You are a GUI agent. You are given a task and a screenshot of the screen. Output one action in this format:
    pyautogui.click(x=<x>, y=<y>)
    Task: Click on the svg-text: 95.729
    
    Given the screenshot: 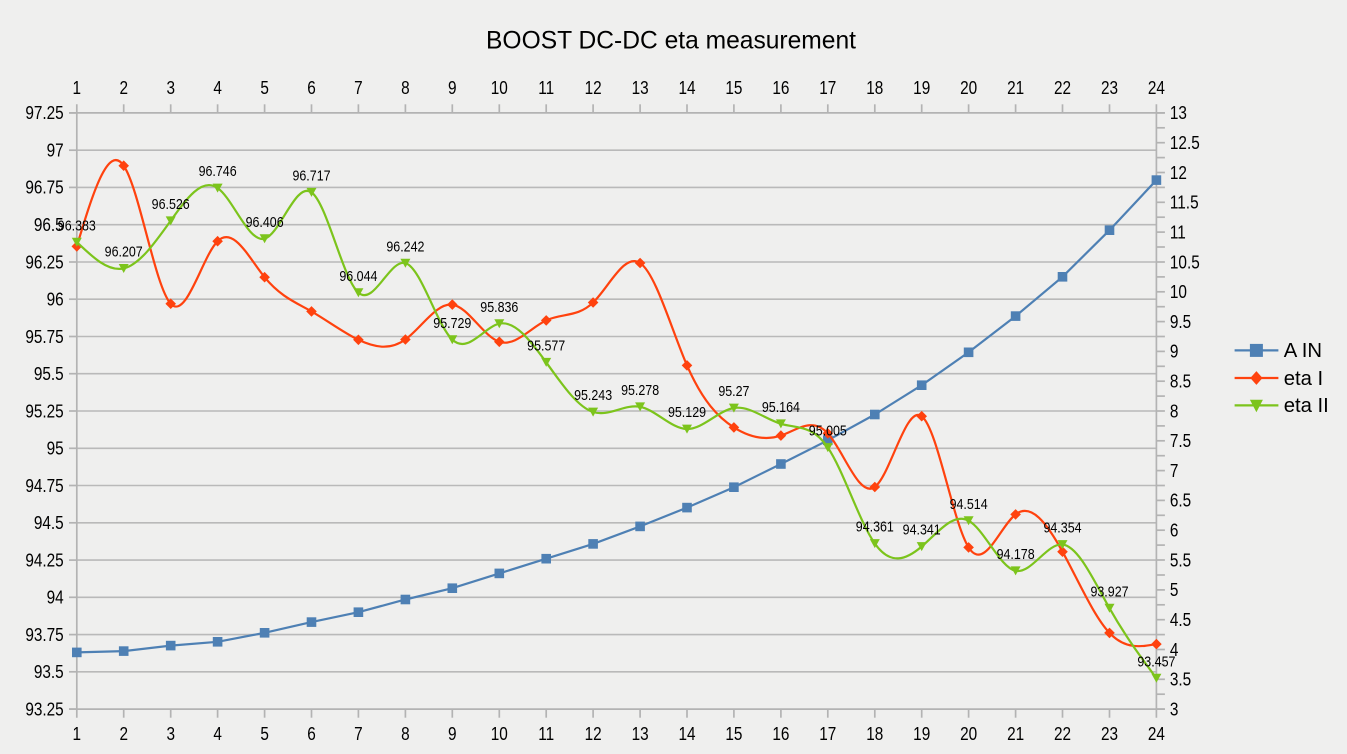 What is the action you would take?
    pyautogui.click(x=452, y=322)
    